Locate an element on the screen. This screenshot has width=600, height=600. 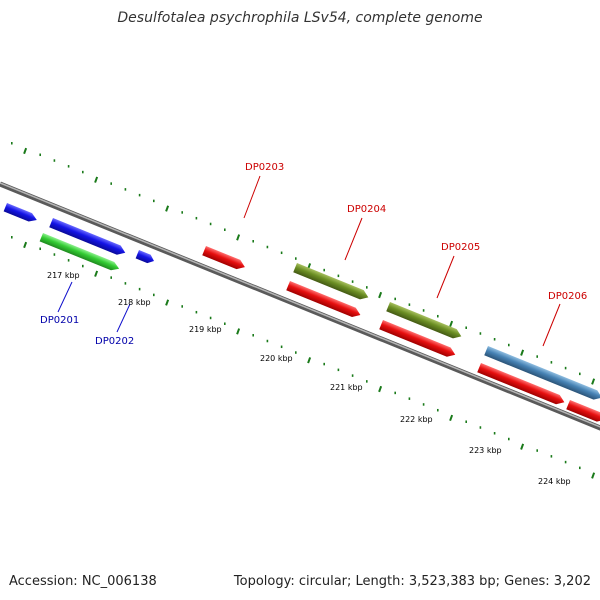
gene-arrow-dp0206-steel is located at coordinates (542, 373).